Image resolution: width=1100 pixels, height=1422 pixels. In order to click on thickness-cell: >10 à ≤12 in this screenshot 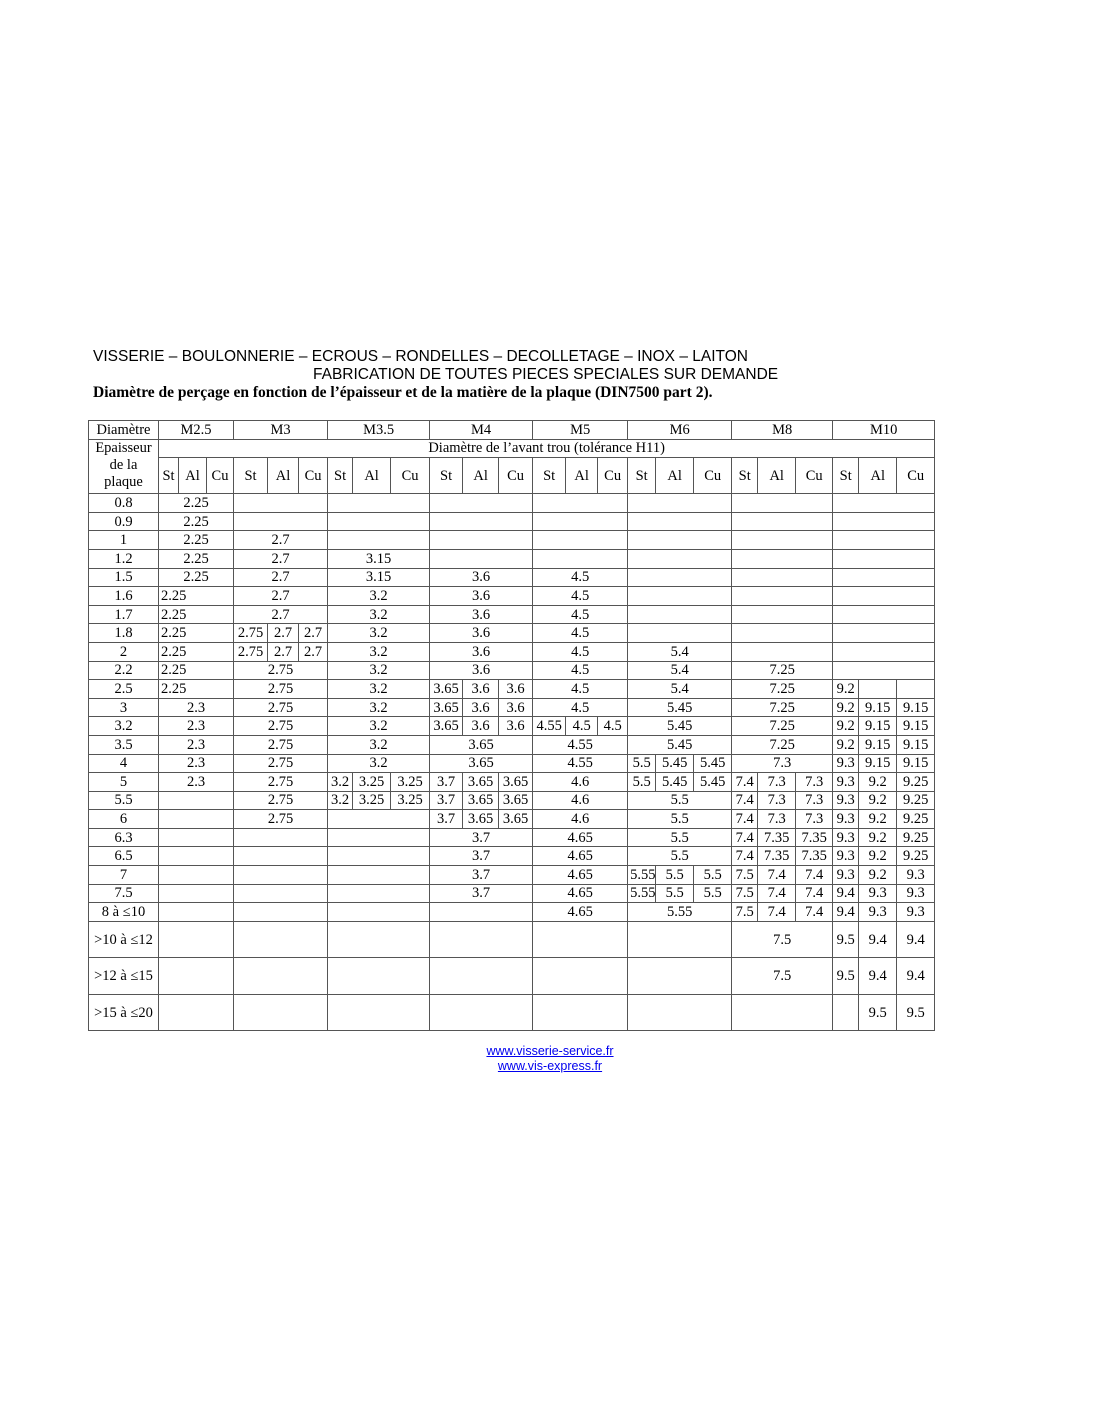, I will do `click(123, 939)`.